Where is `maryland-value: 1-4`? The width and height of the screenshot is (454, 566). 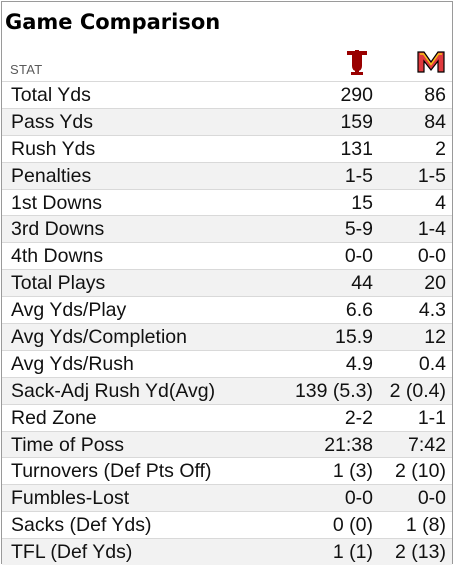 maryland-value: 1-4 is located at coordinates (431, 229).